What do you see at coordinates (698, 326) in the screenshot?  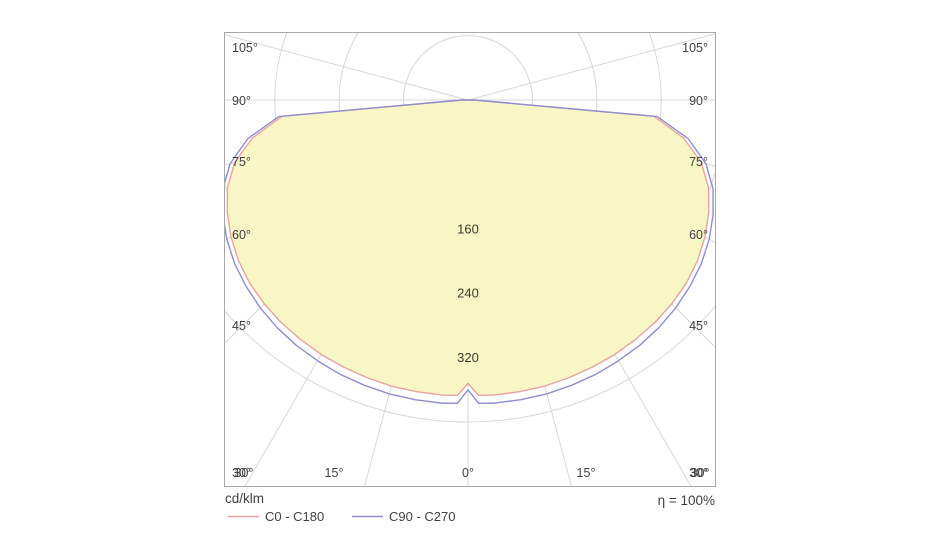 I see `angle-label-right: 45°` at bounding box center [698, 326].